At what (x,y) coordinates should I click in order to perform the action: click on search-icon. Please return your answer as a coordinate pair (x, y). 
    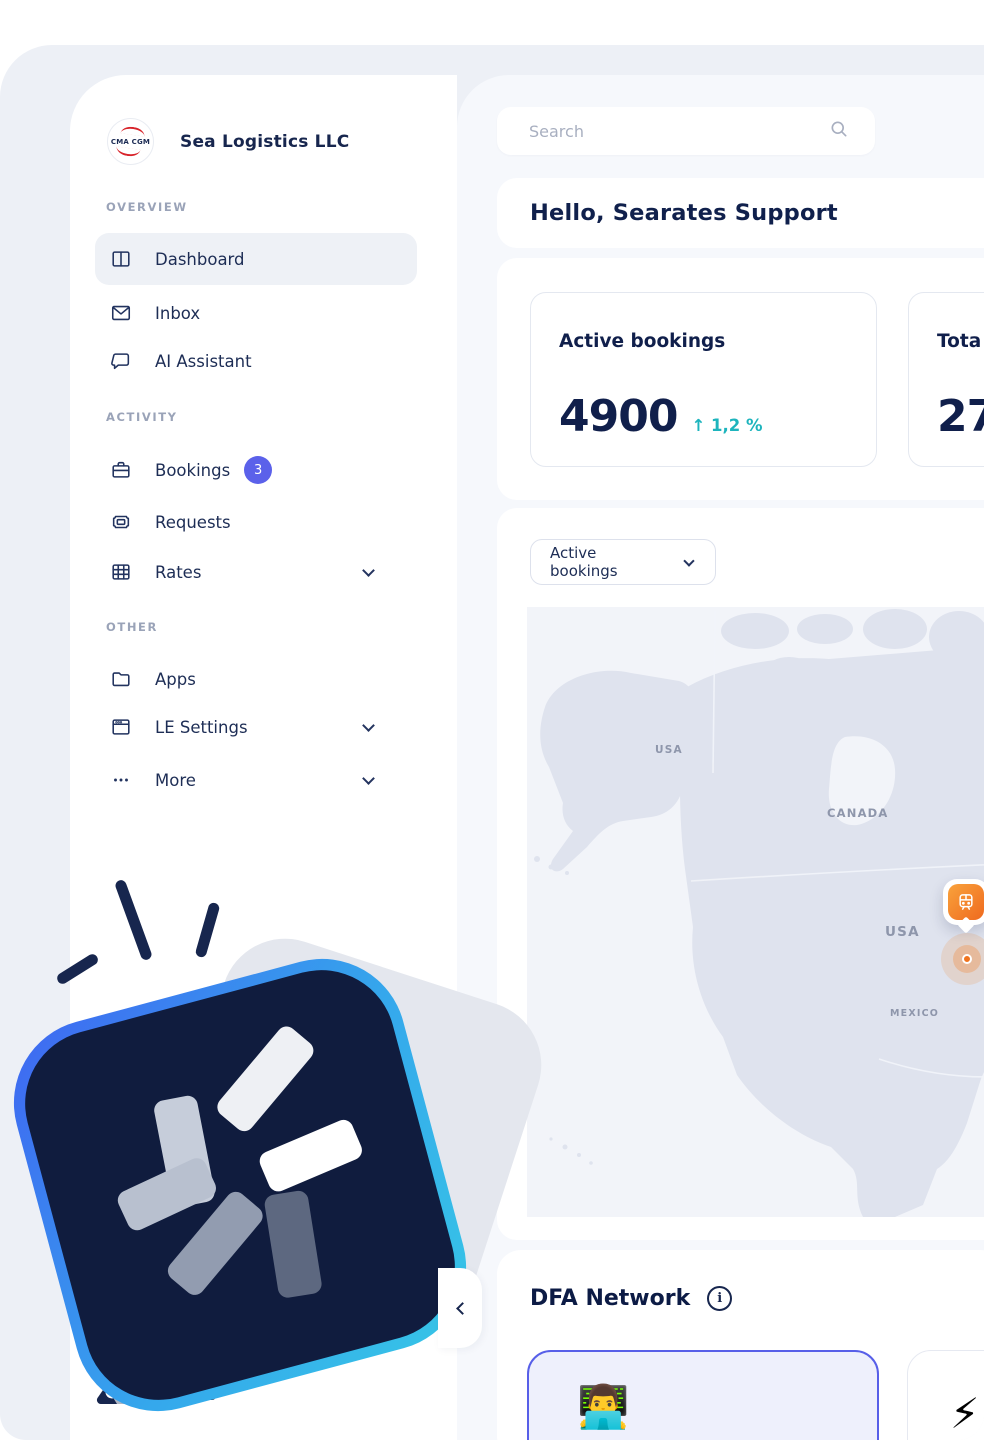
    Looking at the image, I should click on (839, 131).